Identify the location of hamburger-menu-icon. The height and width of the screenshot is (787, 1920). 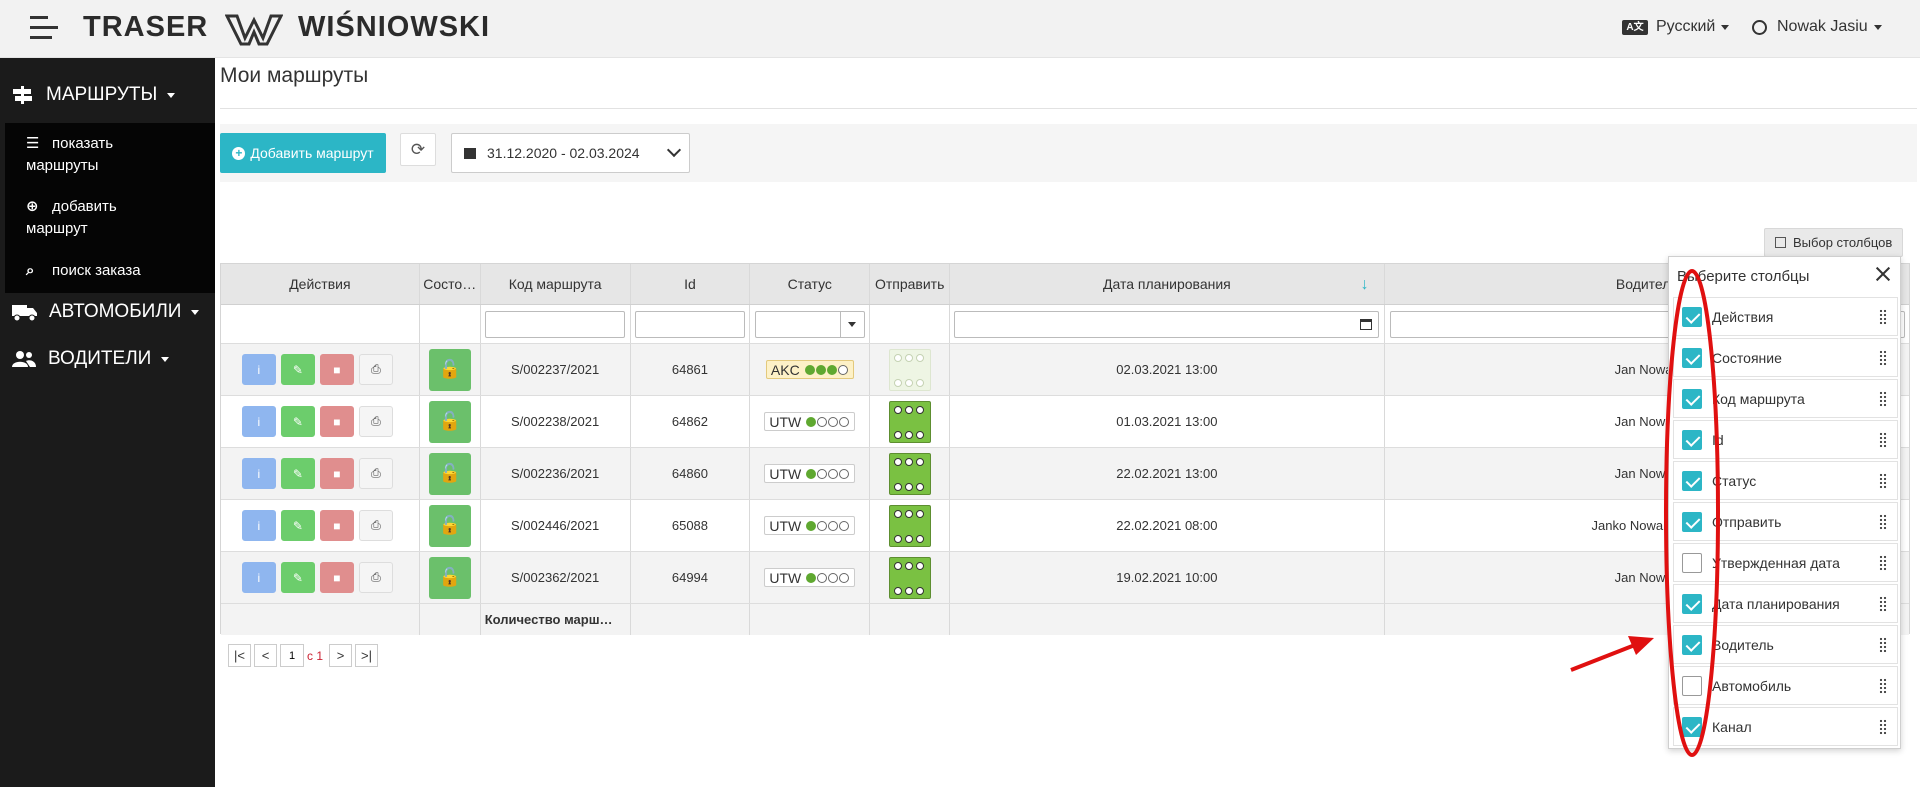
(44, 28).